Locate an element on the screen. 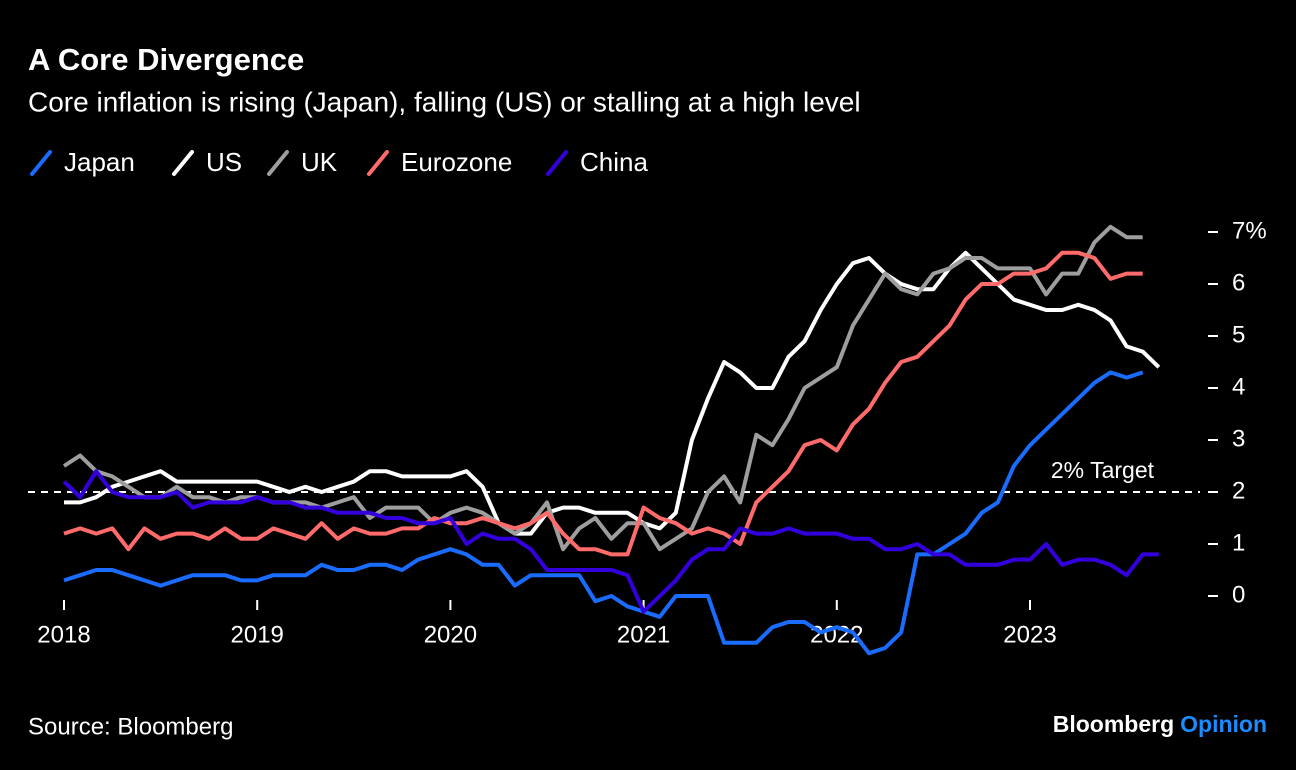 Image resolution: width=1296 pixels, height=770 pixels. logo: Bloomberg Opinion is located at coordinates (1160, 724).